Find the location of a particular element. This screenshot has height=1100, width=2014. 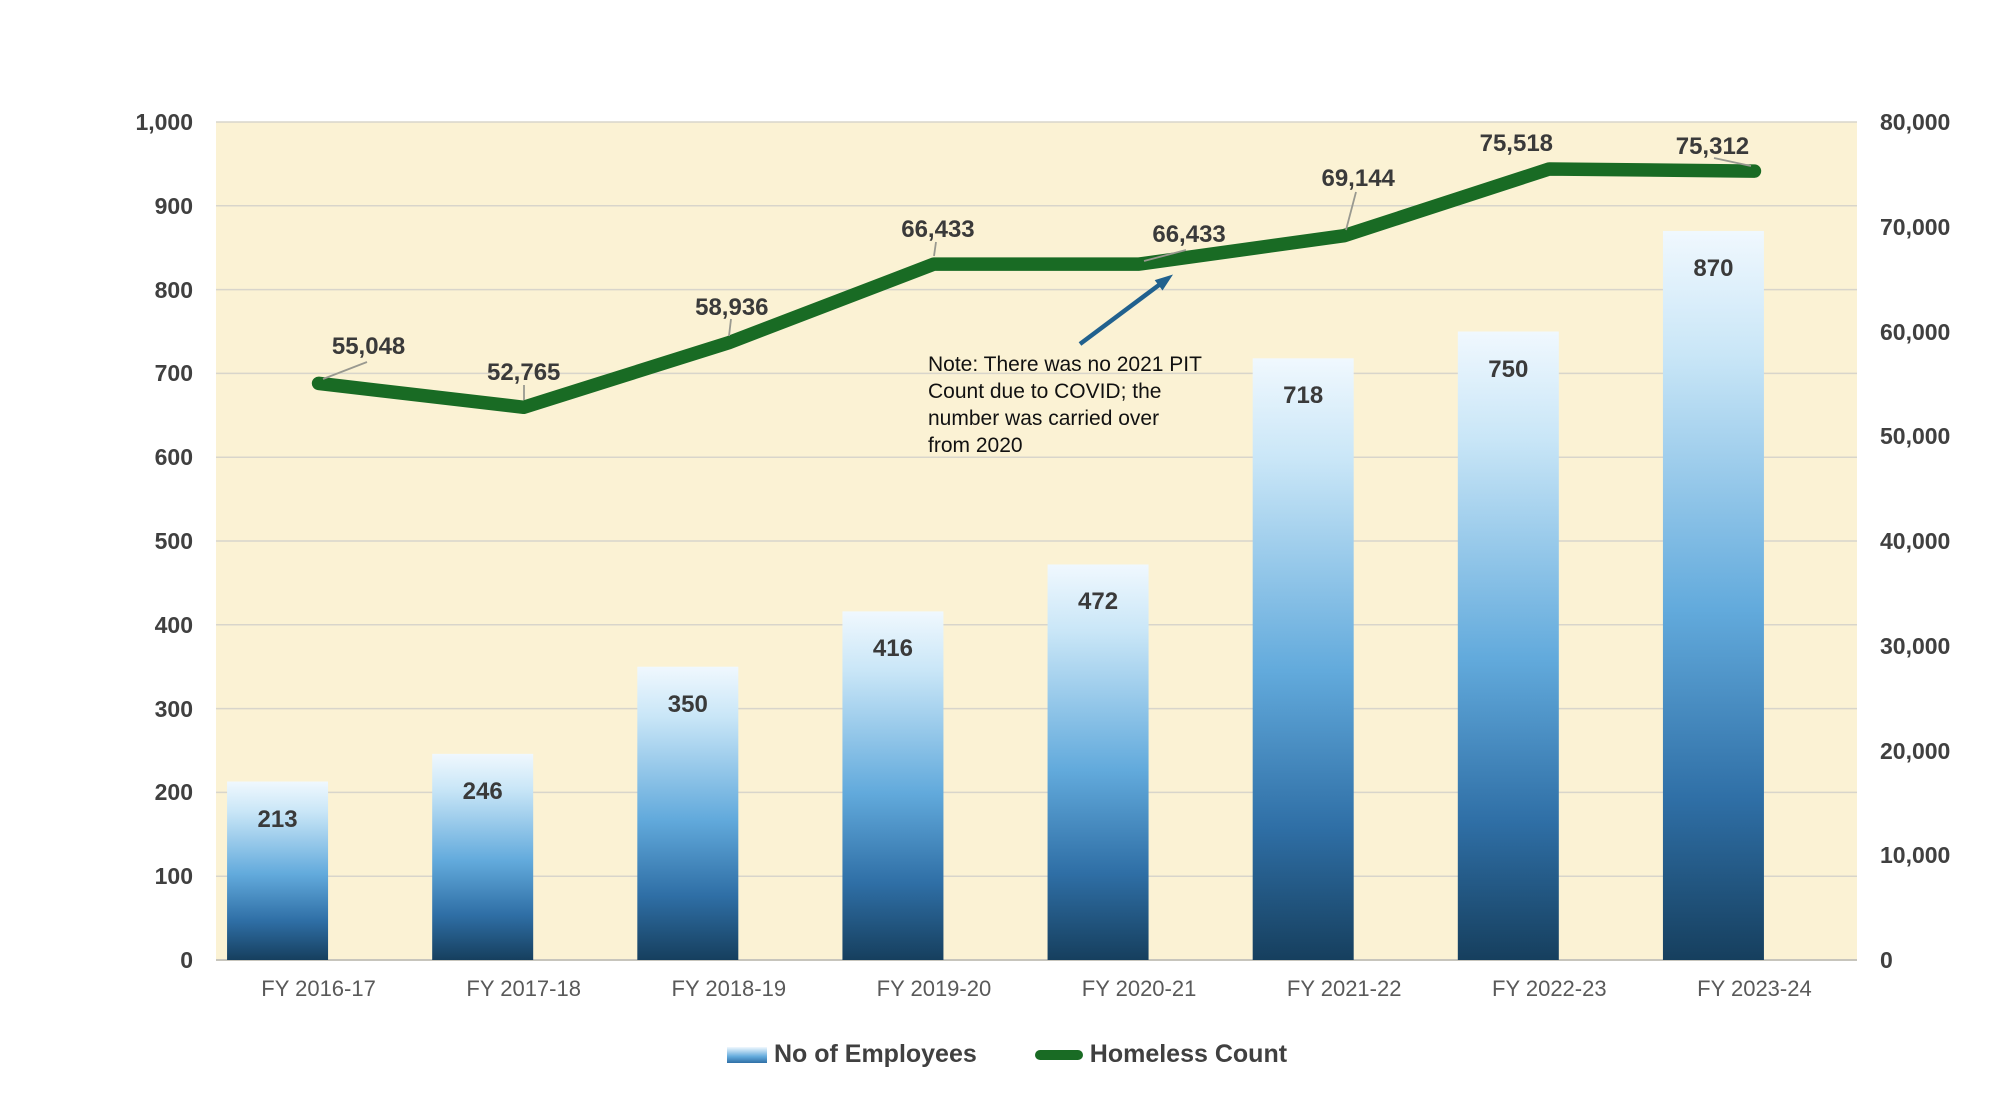

left-axis-tick: 700 is located at coordinates (173, 373).